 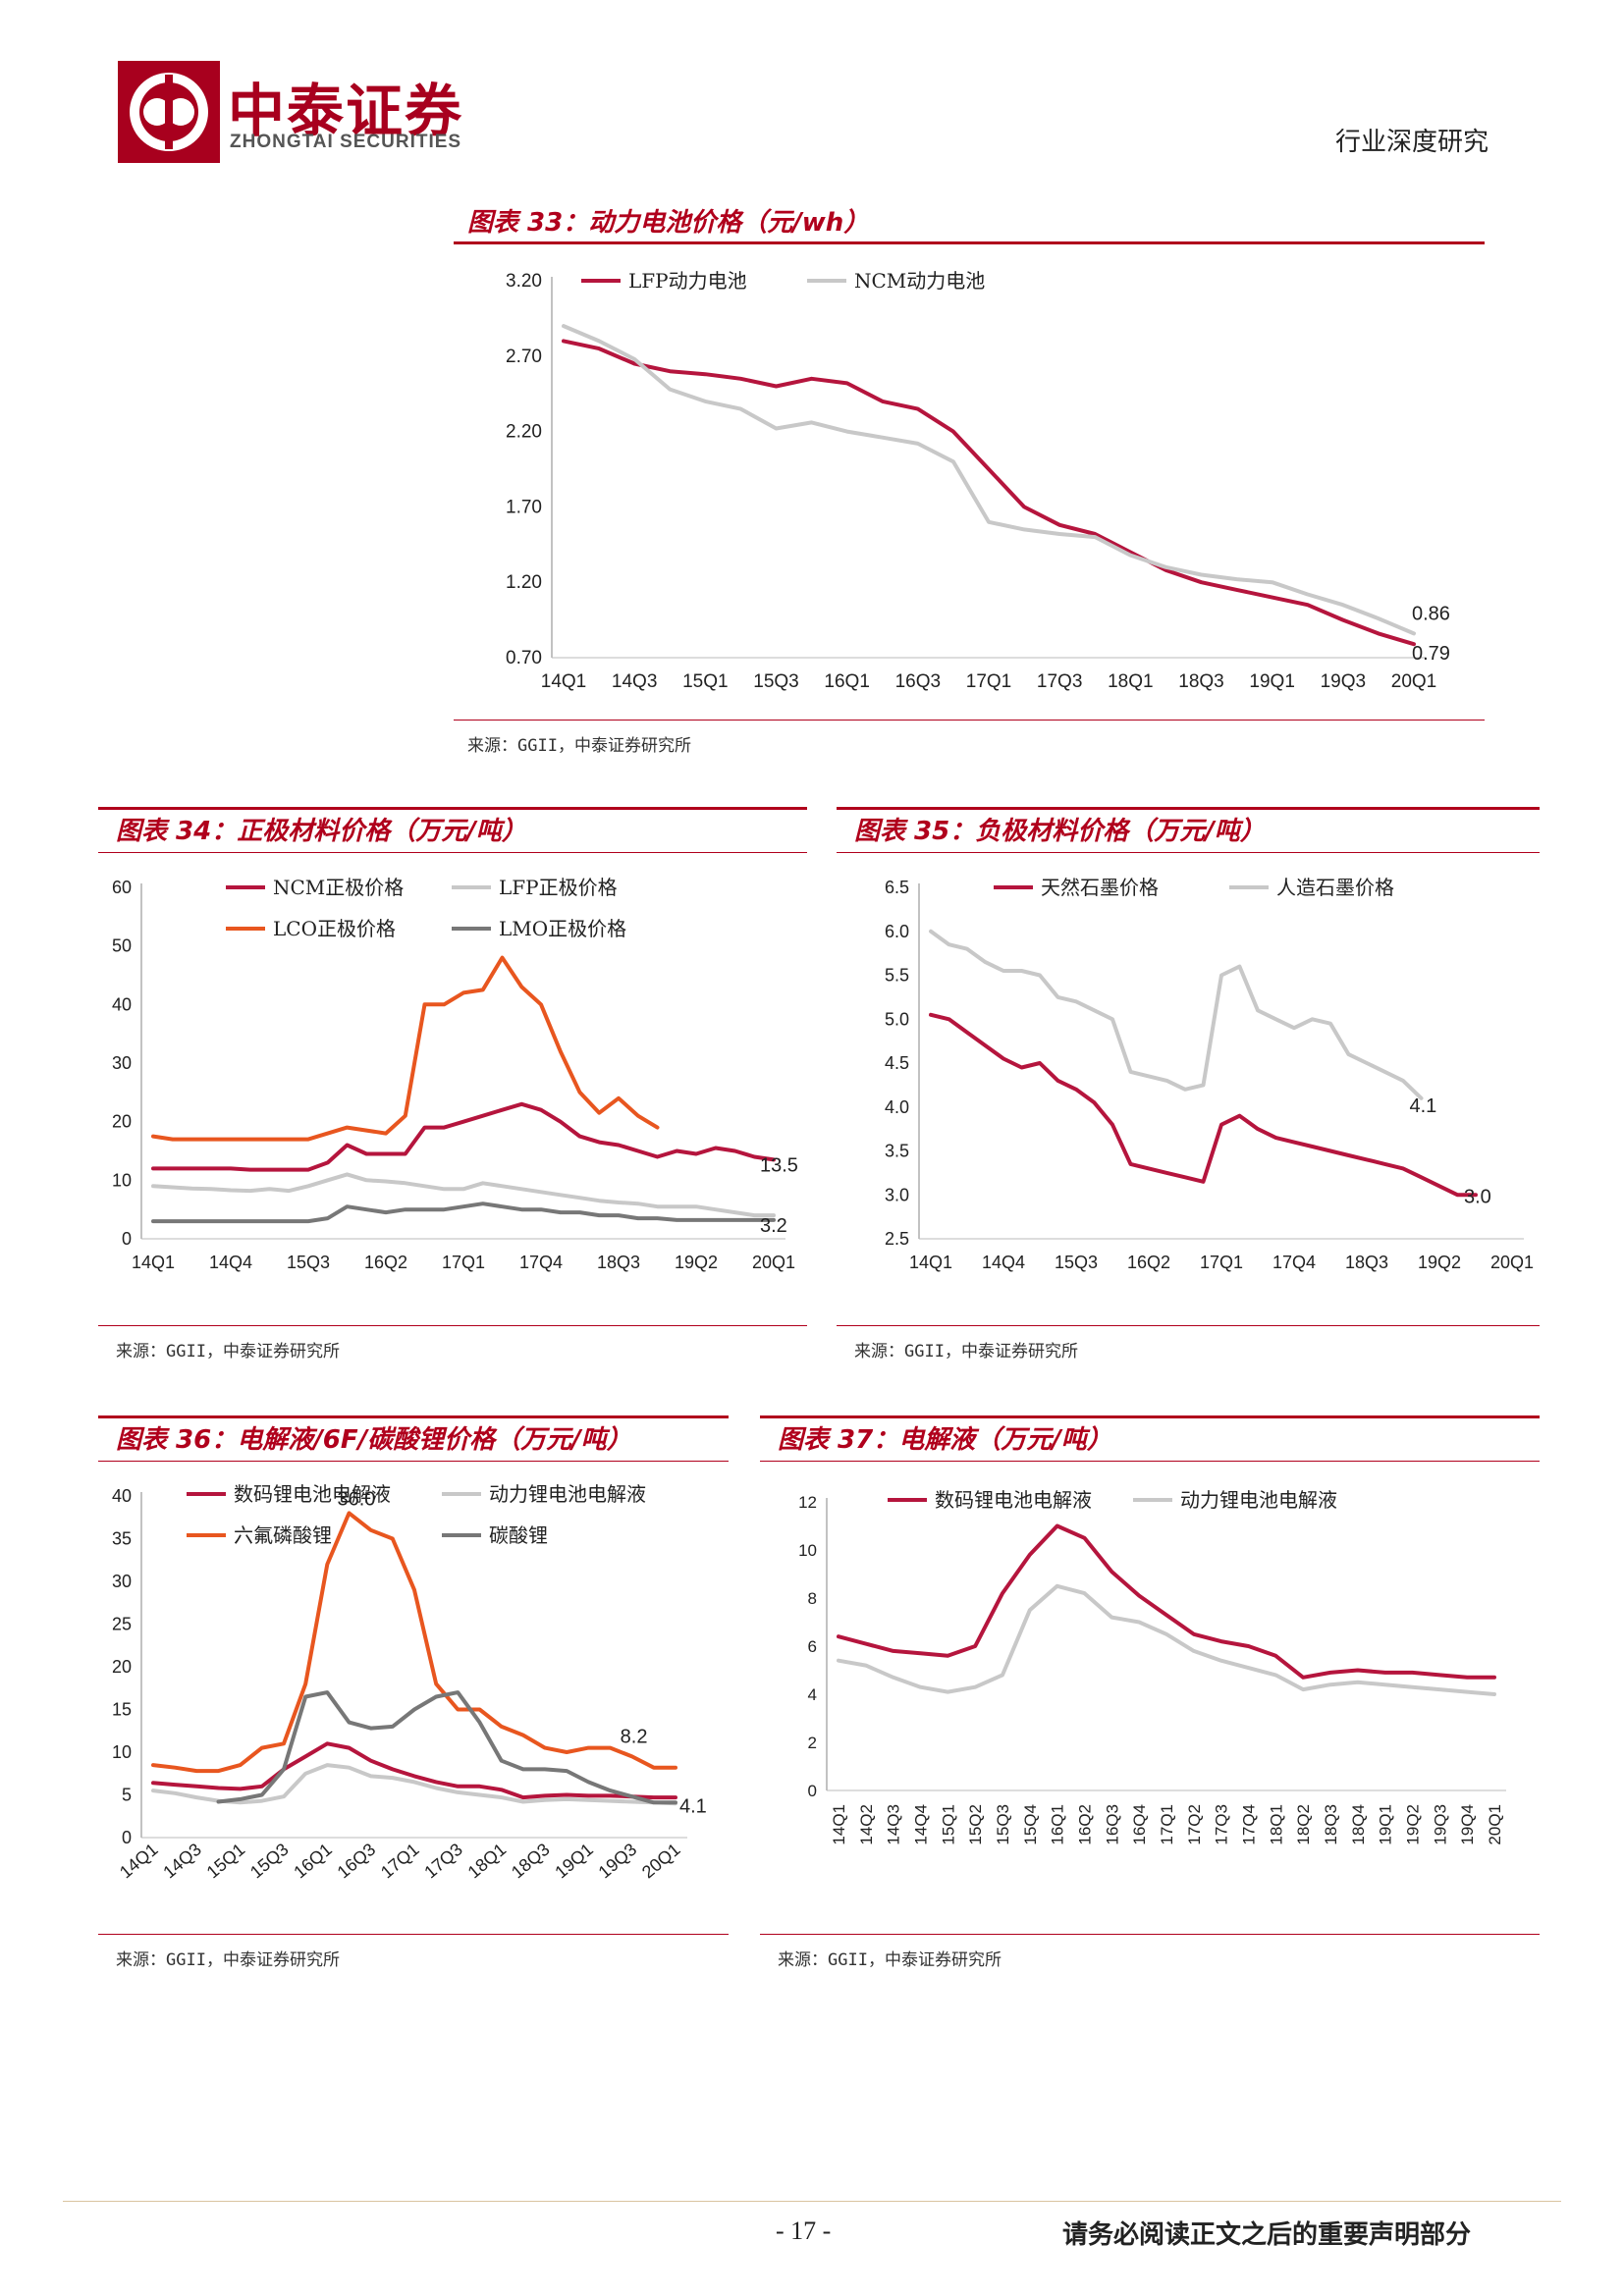 I want to click on figure-37-source: 来源：GGII，中泰证券研究所, so click(x=889, y=1960).